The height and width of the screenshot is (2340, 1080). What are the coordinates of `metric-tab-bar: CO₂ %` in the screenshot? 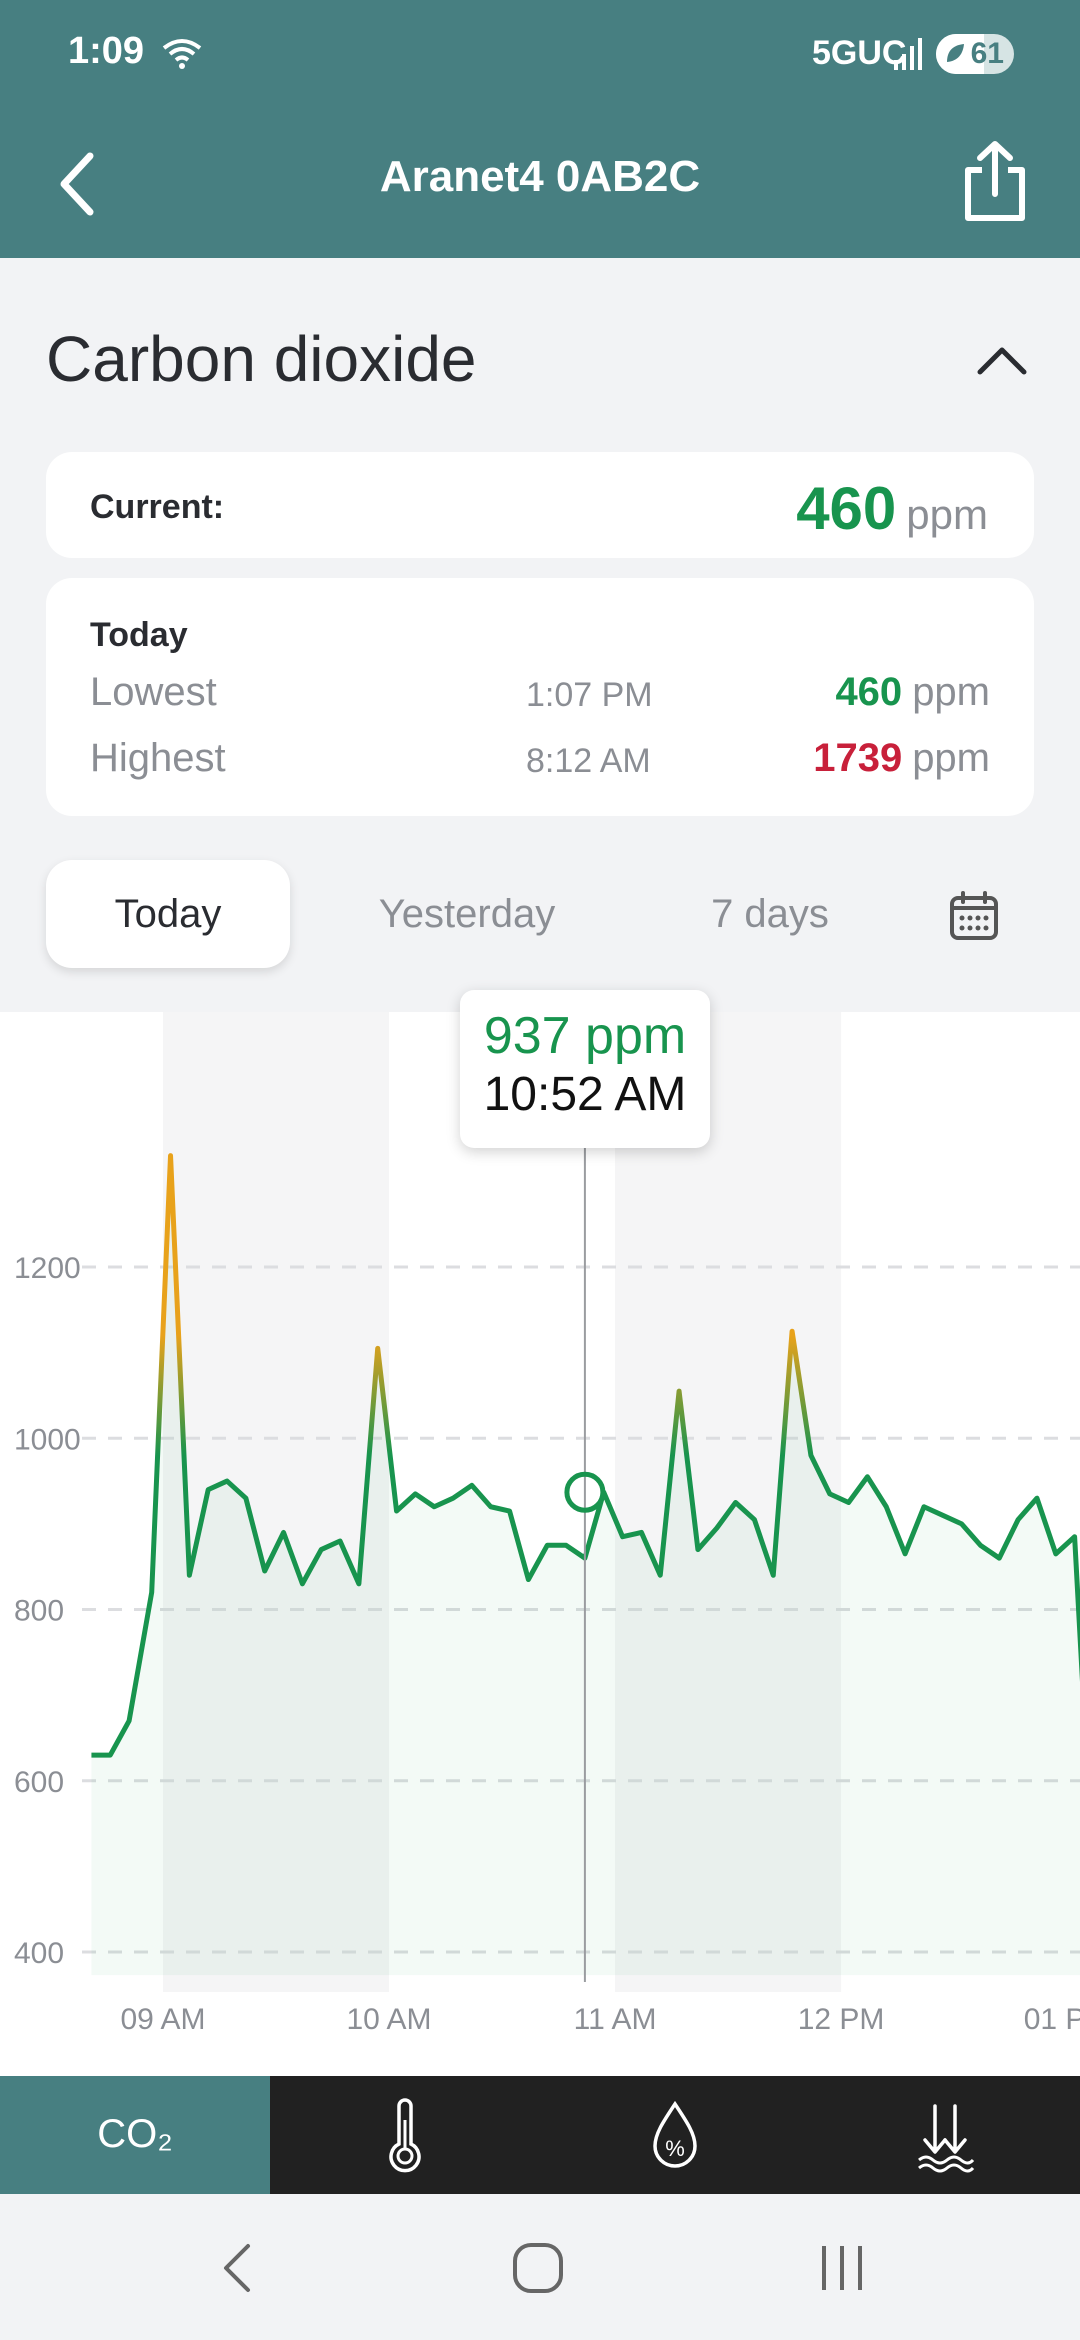 It's located at (540, 2135).